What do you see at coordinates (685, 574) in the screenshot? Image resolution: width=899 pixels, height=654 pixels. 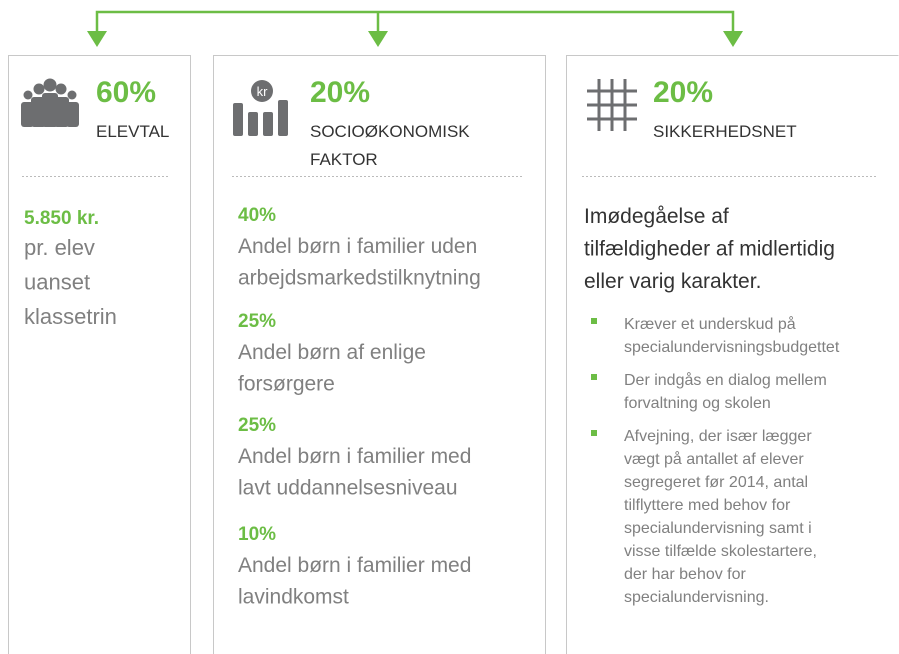 I see `bullet-text: der har behov for` at bounding box center [685, 574].